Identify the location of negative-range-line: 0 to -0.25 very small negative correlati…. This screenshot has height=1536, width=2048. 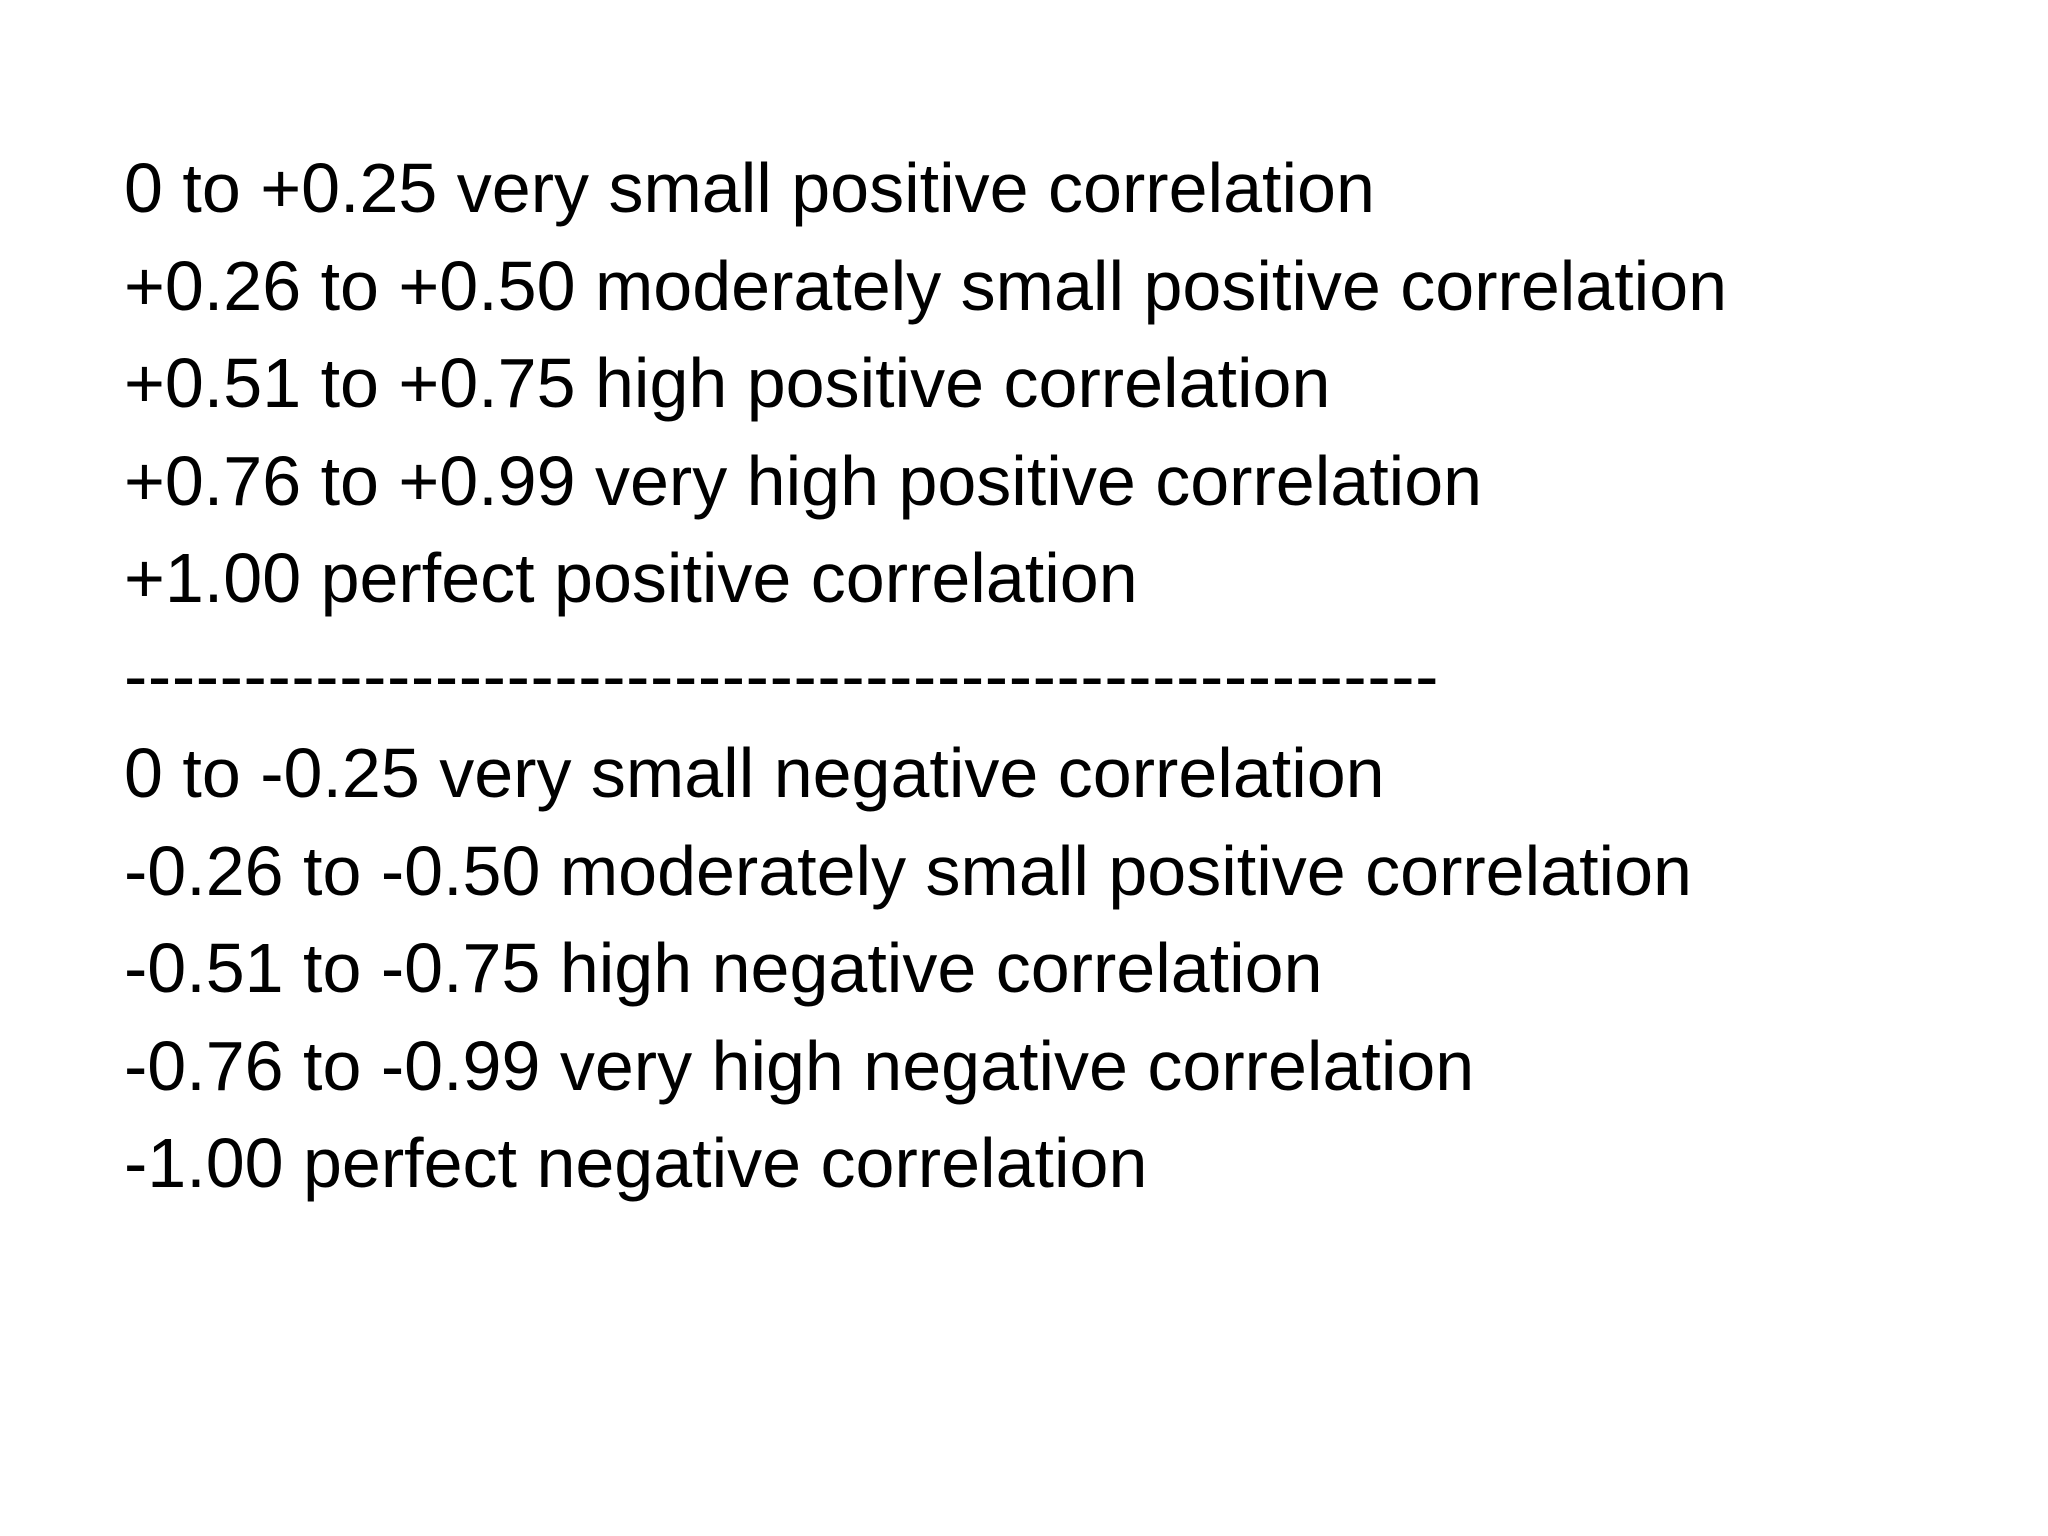
(754, 773).